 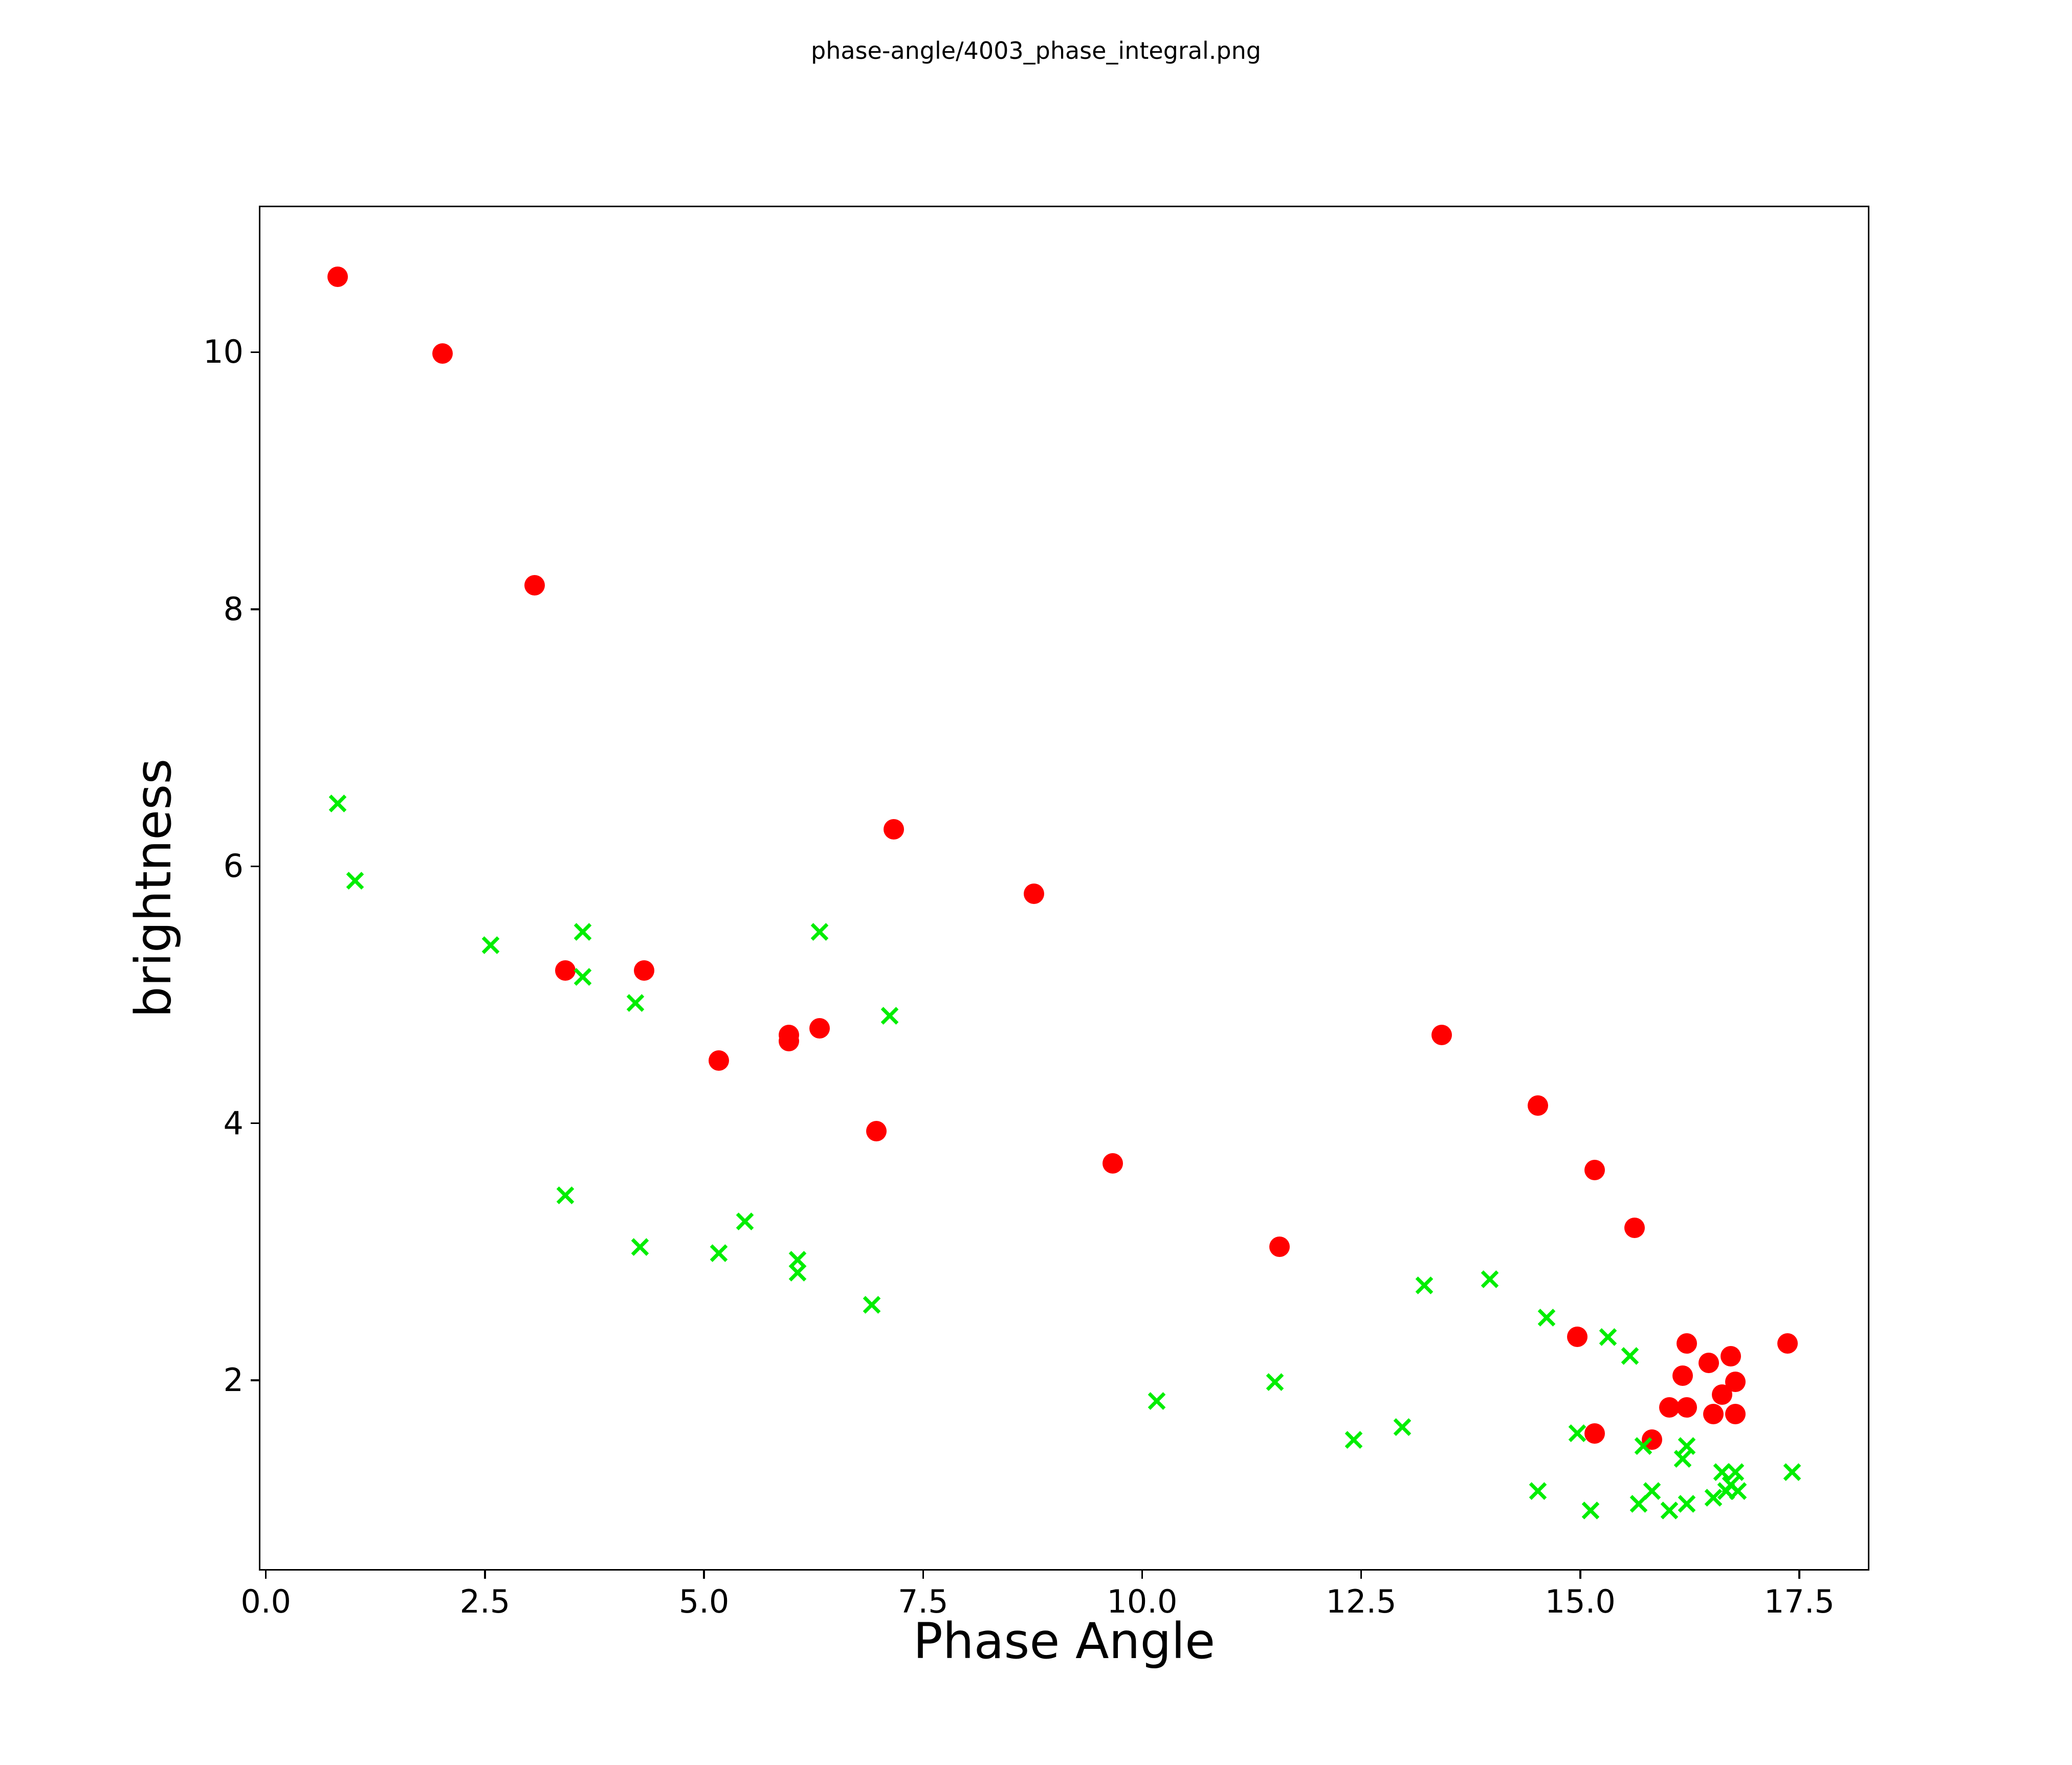 What do you see at coordinates (1580, 1601) in the screenshot?
I see `x-tick-label: 15.0` at bounding box center [1580, 1601].